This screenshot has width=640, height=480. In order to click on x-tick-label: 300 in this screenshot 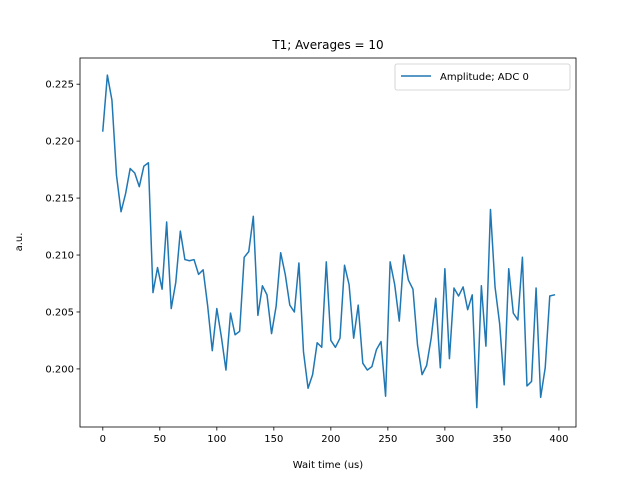, I will do `click(444, 439)`.